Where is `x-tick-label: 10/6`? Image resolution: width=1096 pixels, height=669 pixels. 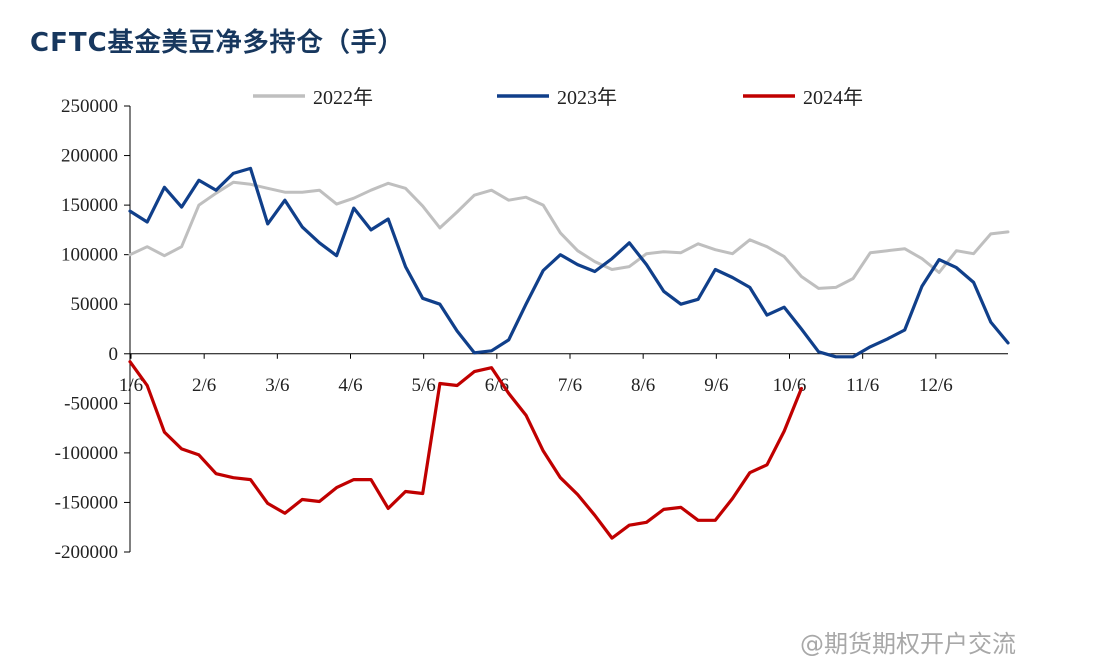
x-tick-label: 10/6 is located at coordinates (790, 385).